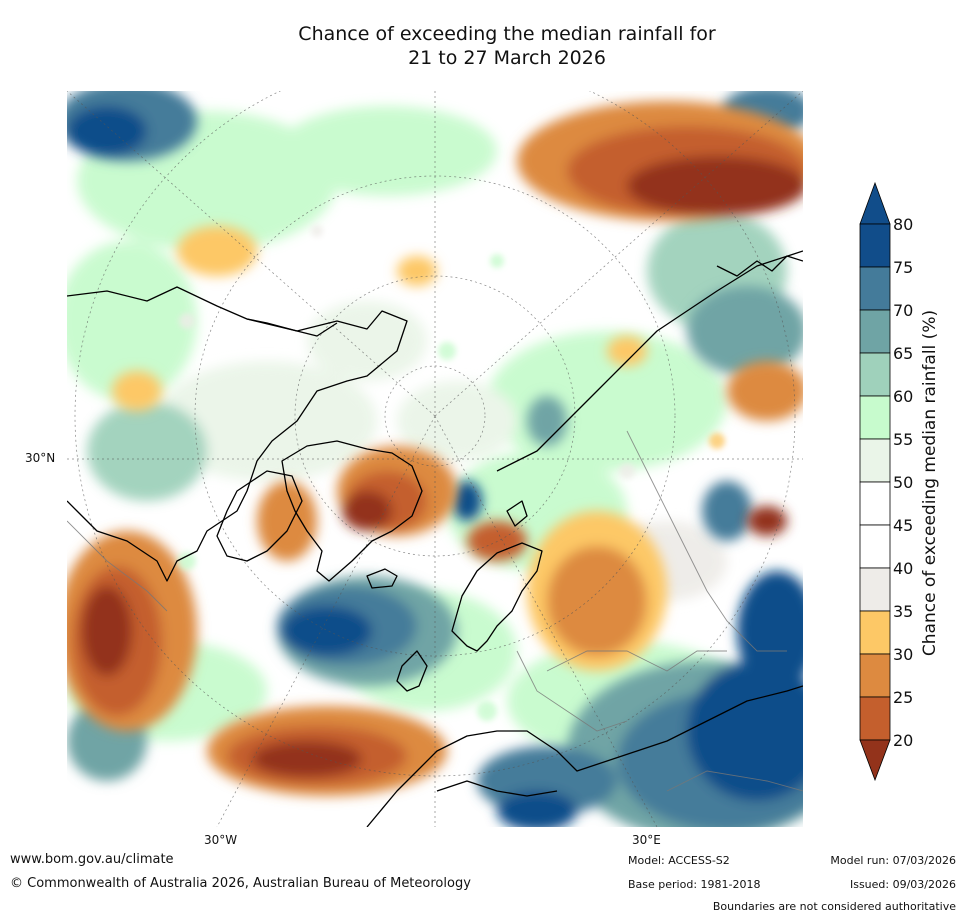  What do you see at coordinates (497, 597) in the screenshot?
I see `coastline-scandinavia` at bounding box center [497, 597].